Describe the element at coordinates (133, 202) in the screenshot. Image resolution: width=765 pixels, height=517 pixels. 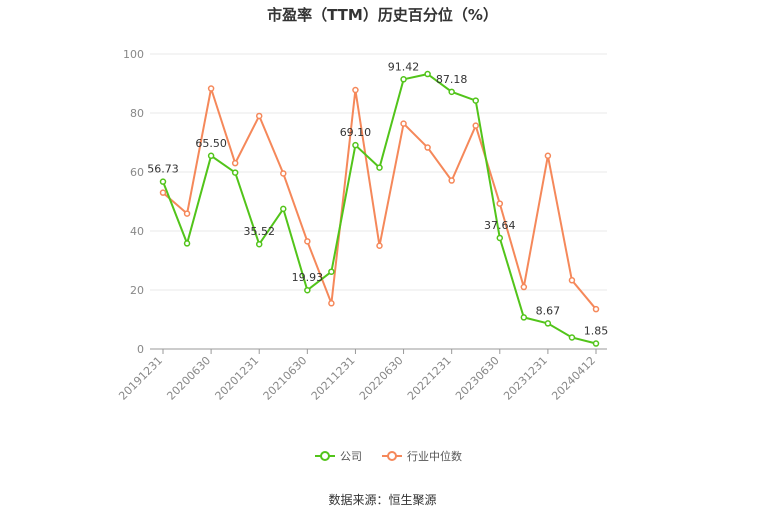
I see `y-axis-ticks: 0 20 40 60 80 100` at that location.